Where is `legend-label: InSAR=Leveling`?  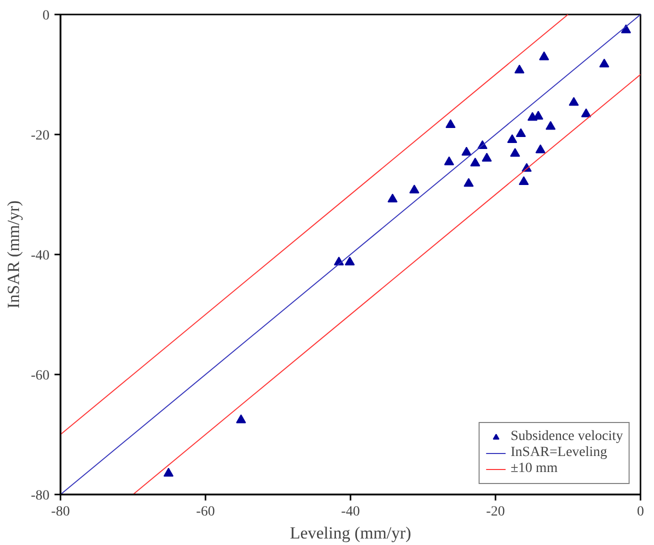 legend-label: InSAR=Leveling is located at coordinates (559, 453).